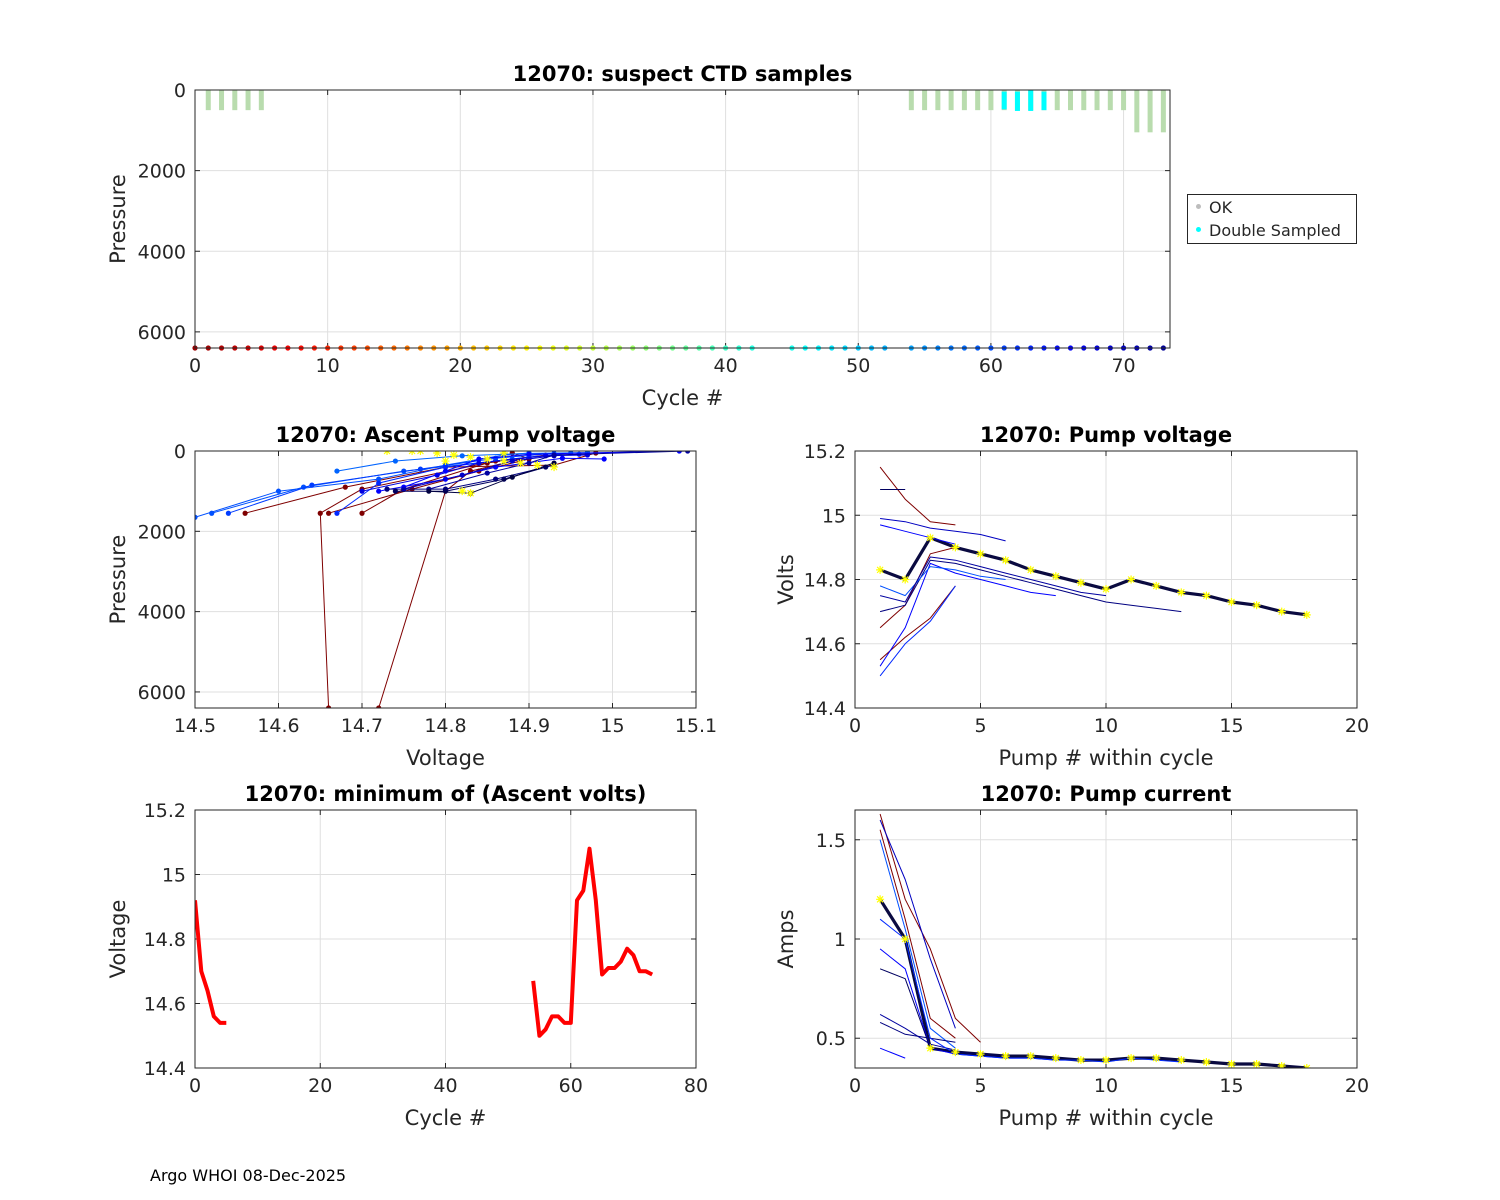 The image size is (1500, 1200). Describe the element at coordinates (825, 645) in the screenshot. I see `y-tick-label: 14.6` at that location.